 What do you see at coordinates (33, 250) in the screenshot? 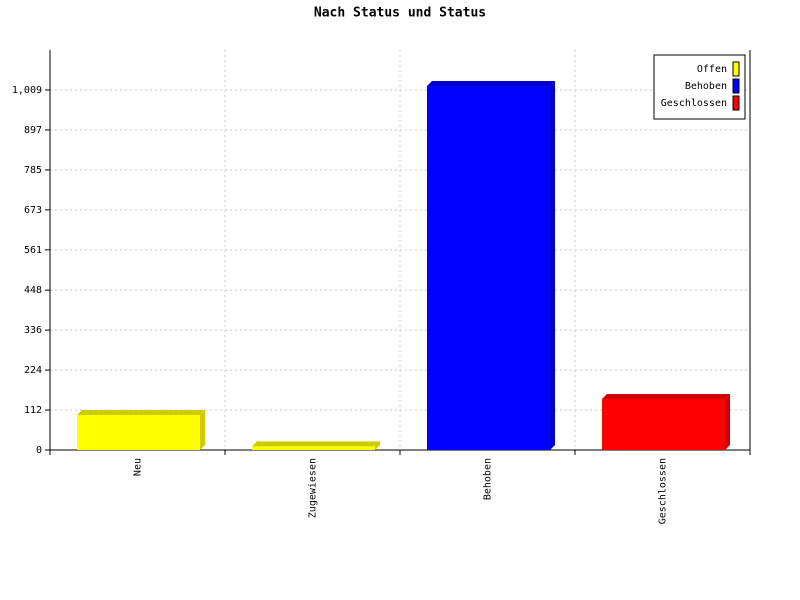
I see `y-tick-label: 561` at bounding box center [33, 250].